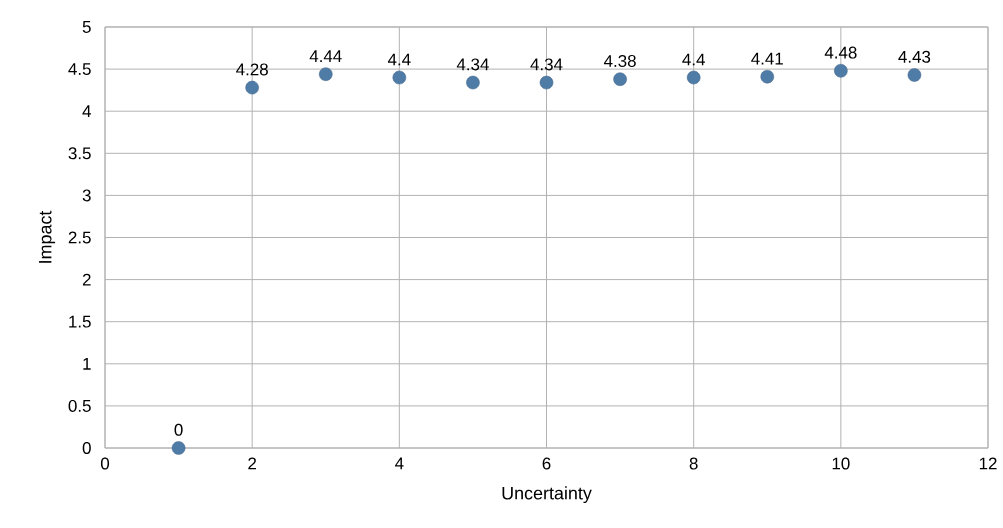 The width and height of the screenshot is (1003, 528). I want to click on x-tick-label: 8, so click(693, 463).